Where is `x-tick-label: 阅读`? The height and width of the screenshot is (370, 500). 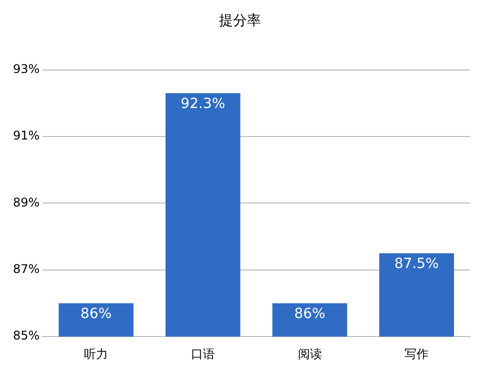
x-tick-label: 阅读 is located at coordinates (310, 353).